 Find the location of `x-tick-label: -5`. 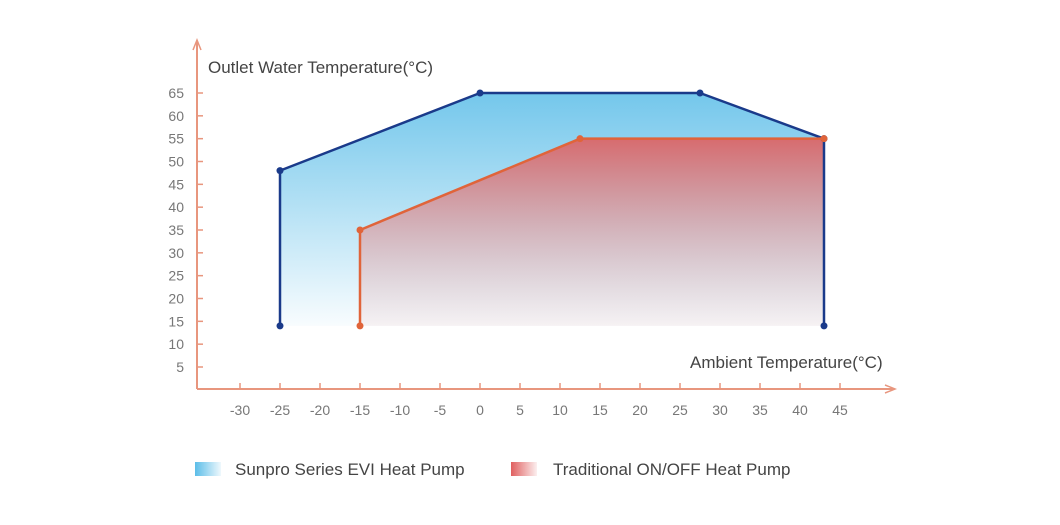

x-tick-label: -5 is located at coordinates (440, 410).